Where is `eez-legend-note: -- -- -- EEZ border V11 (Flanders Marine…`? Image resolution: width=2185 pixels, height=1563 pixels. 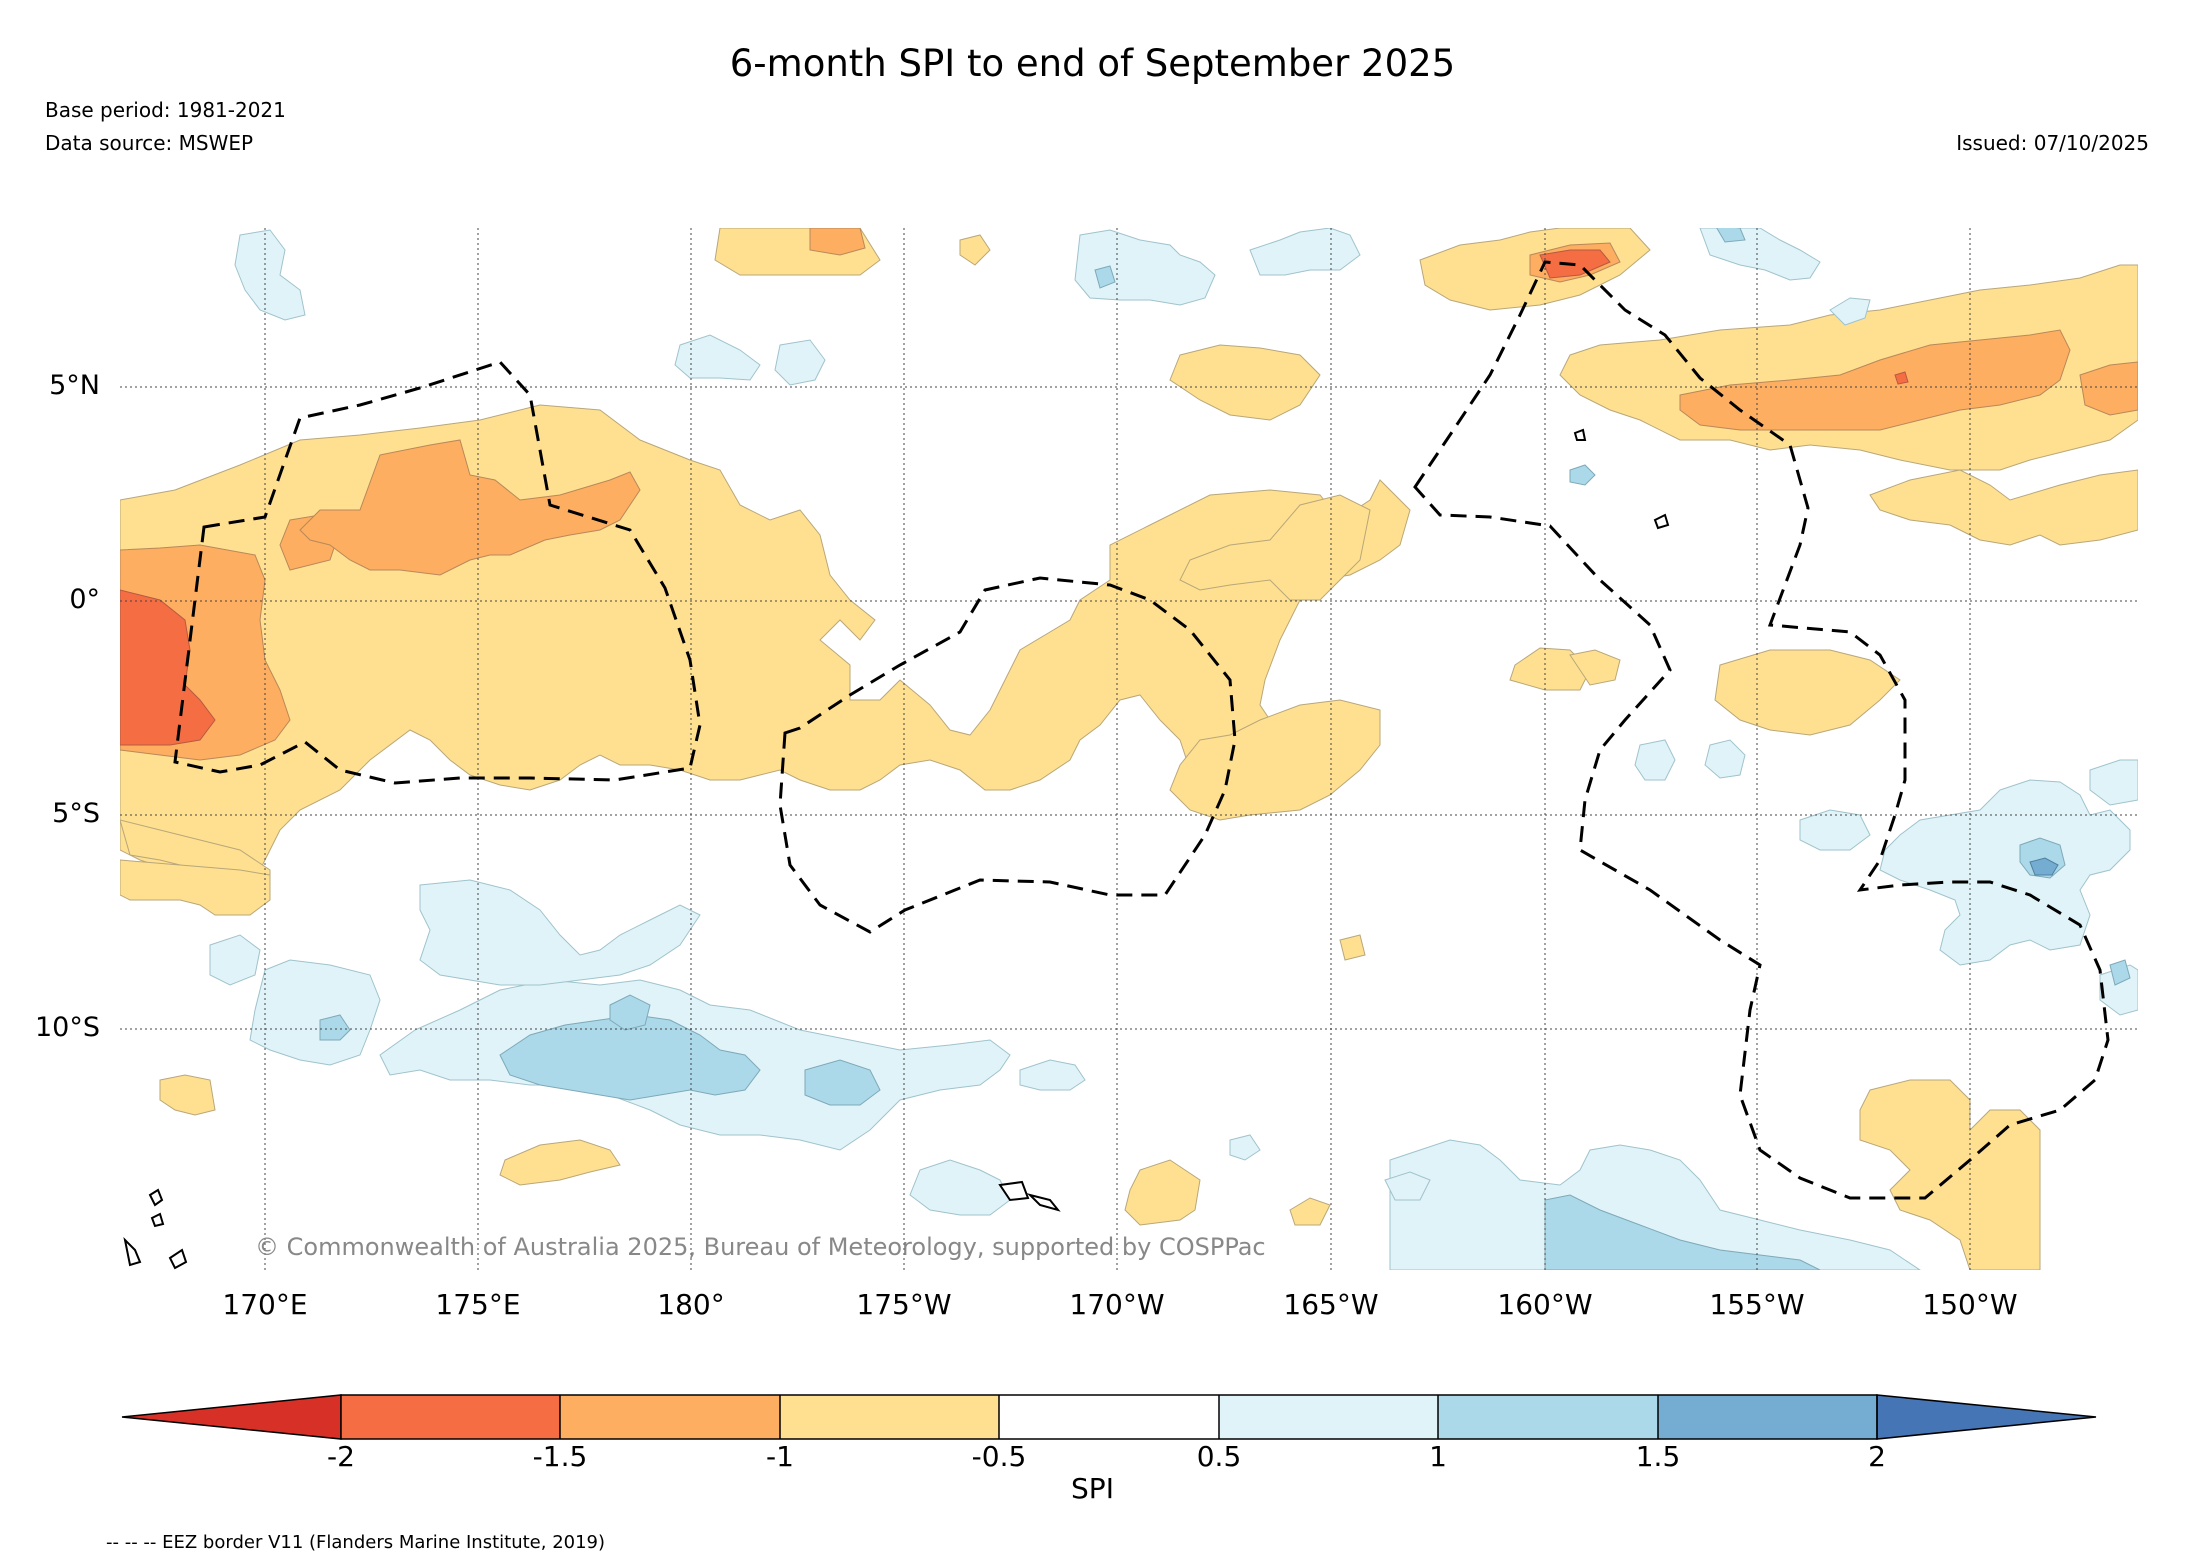 eez-legend-note: -- -- -- EEZ border V11 (Flanders Marine… is located at coordinates (356, 1542).